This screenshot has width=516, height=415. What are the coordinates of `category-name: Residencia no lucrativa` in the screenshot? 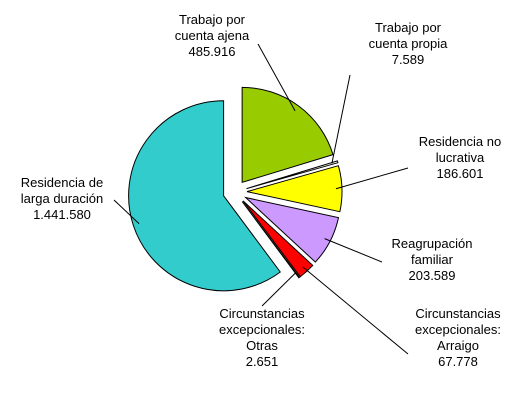 It's located at (460, 149).